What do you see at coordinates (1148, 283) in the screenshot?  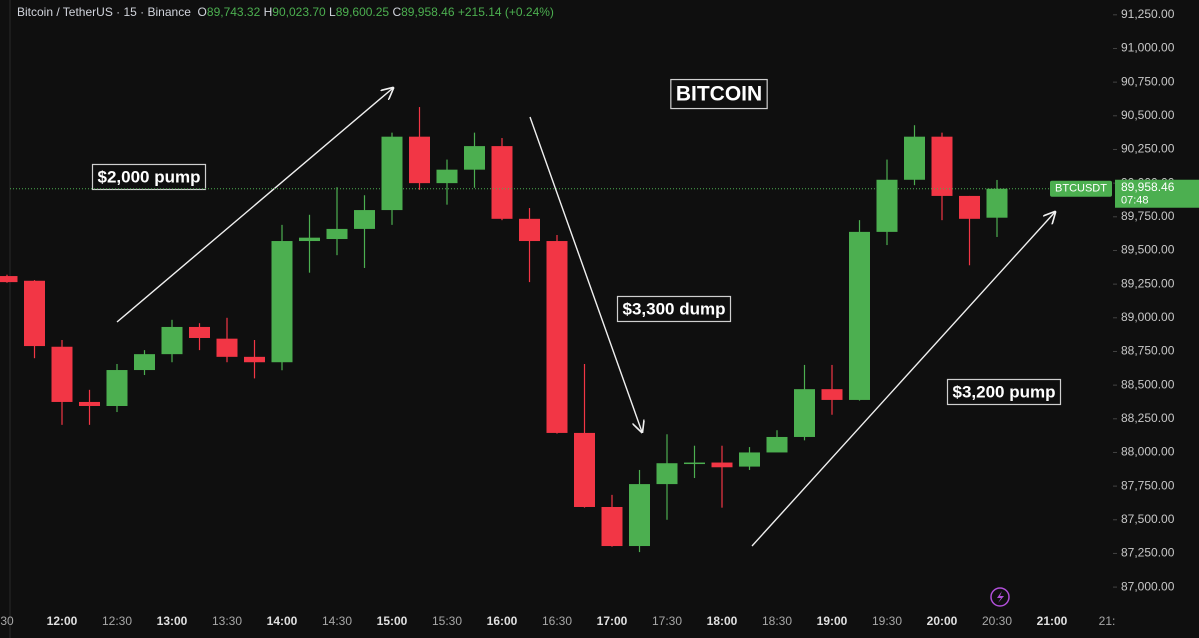 I see `y-tick-label: 89,250.00` at bounding box center [1148, 283].